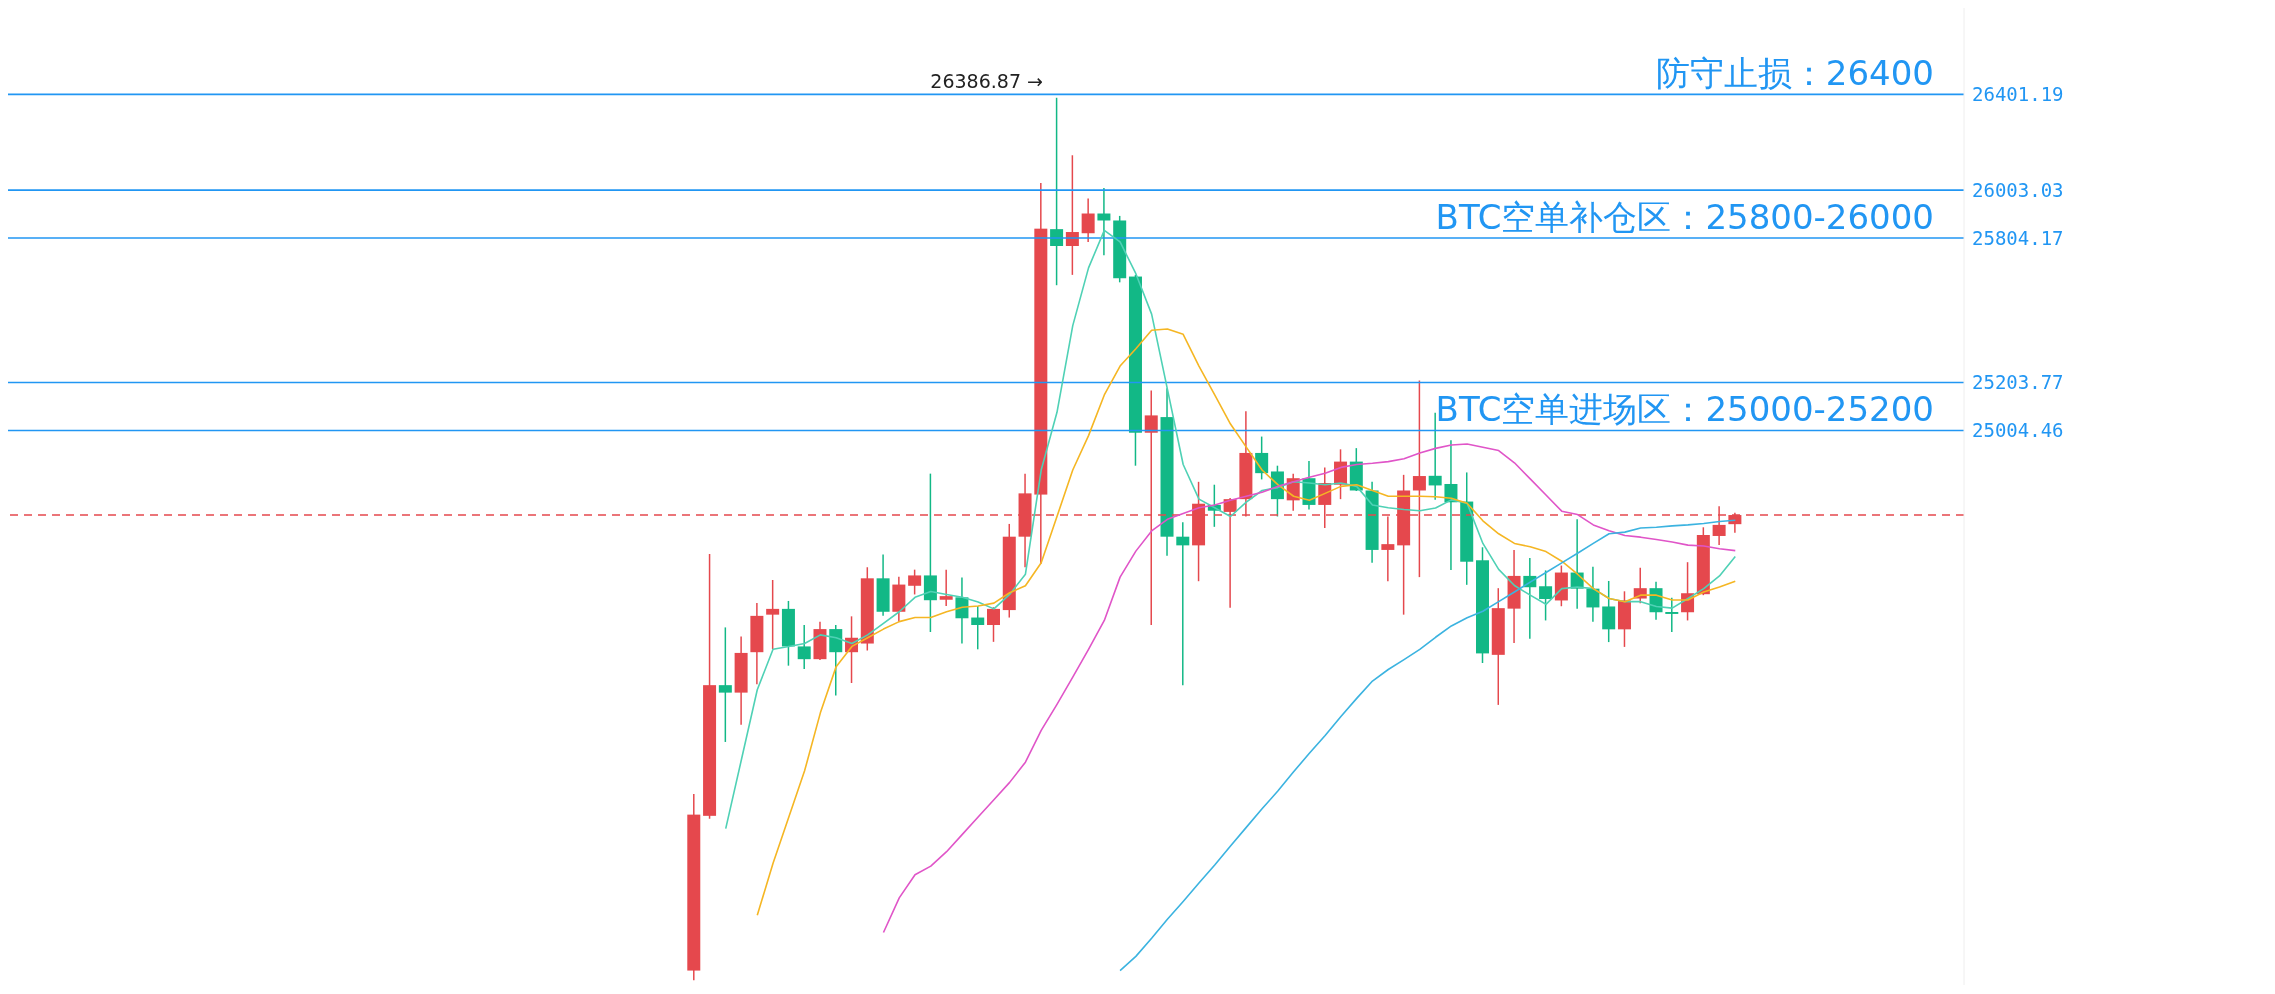  What do you see at coordinates (2018, 189) in the screenshot?
I see `y-tick-label: 26003.03` at bounding box center [2018, 189].